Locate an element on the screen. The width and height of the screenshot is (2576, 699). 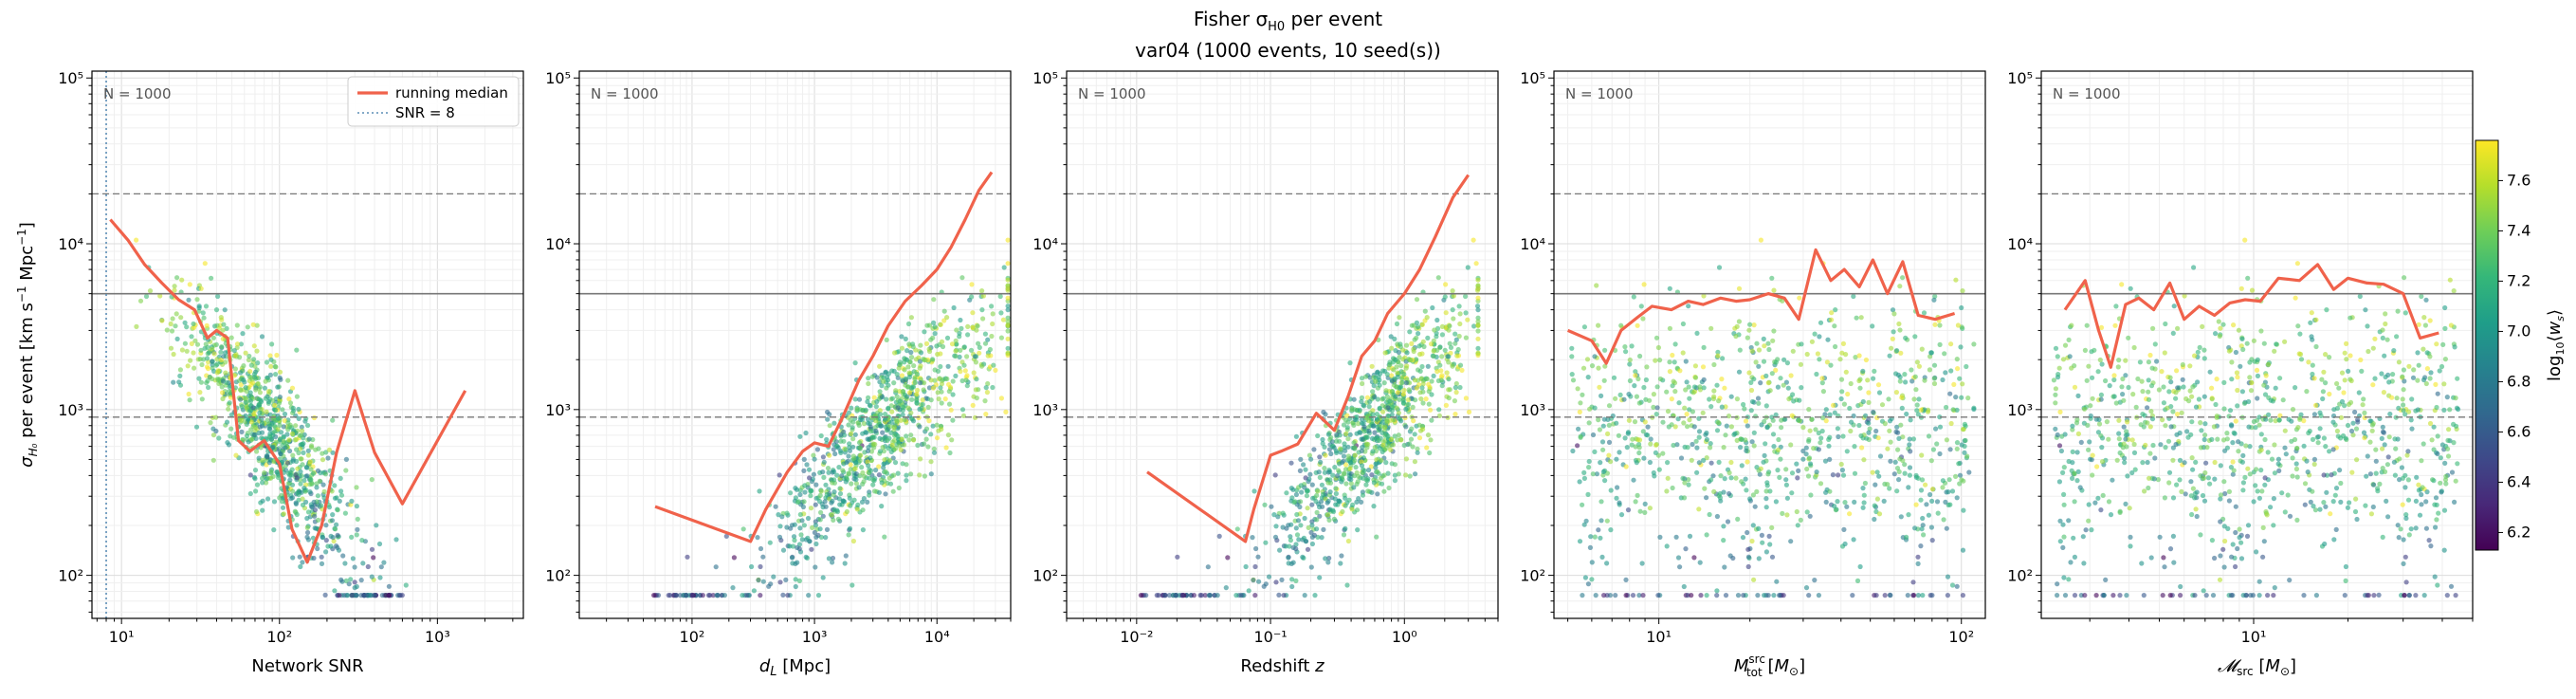
sample-count-annotation: N = 1000 is located at coordinates (1112, 94).